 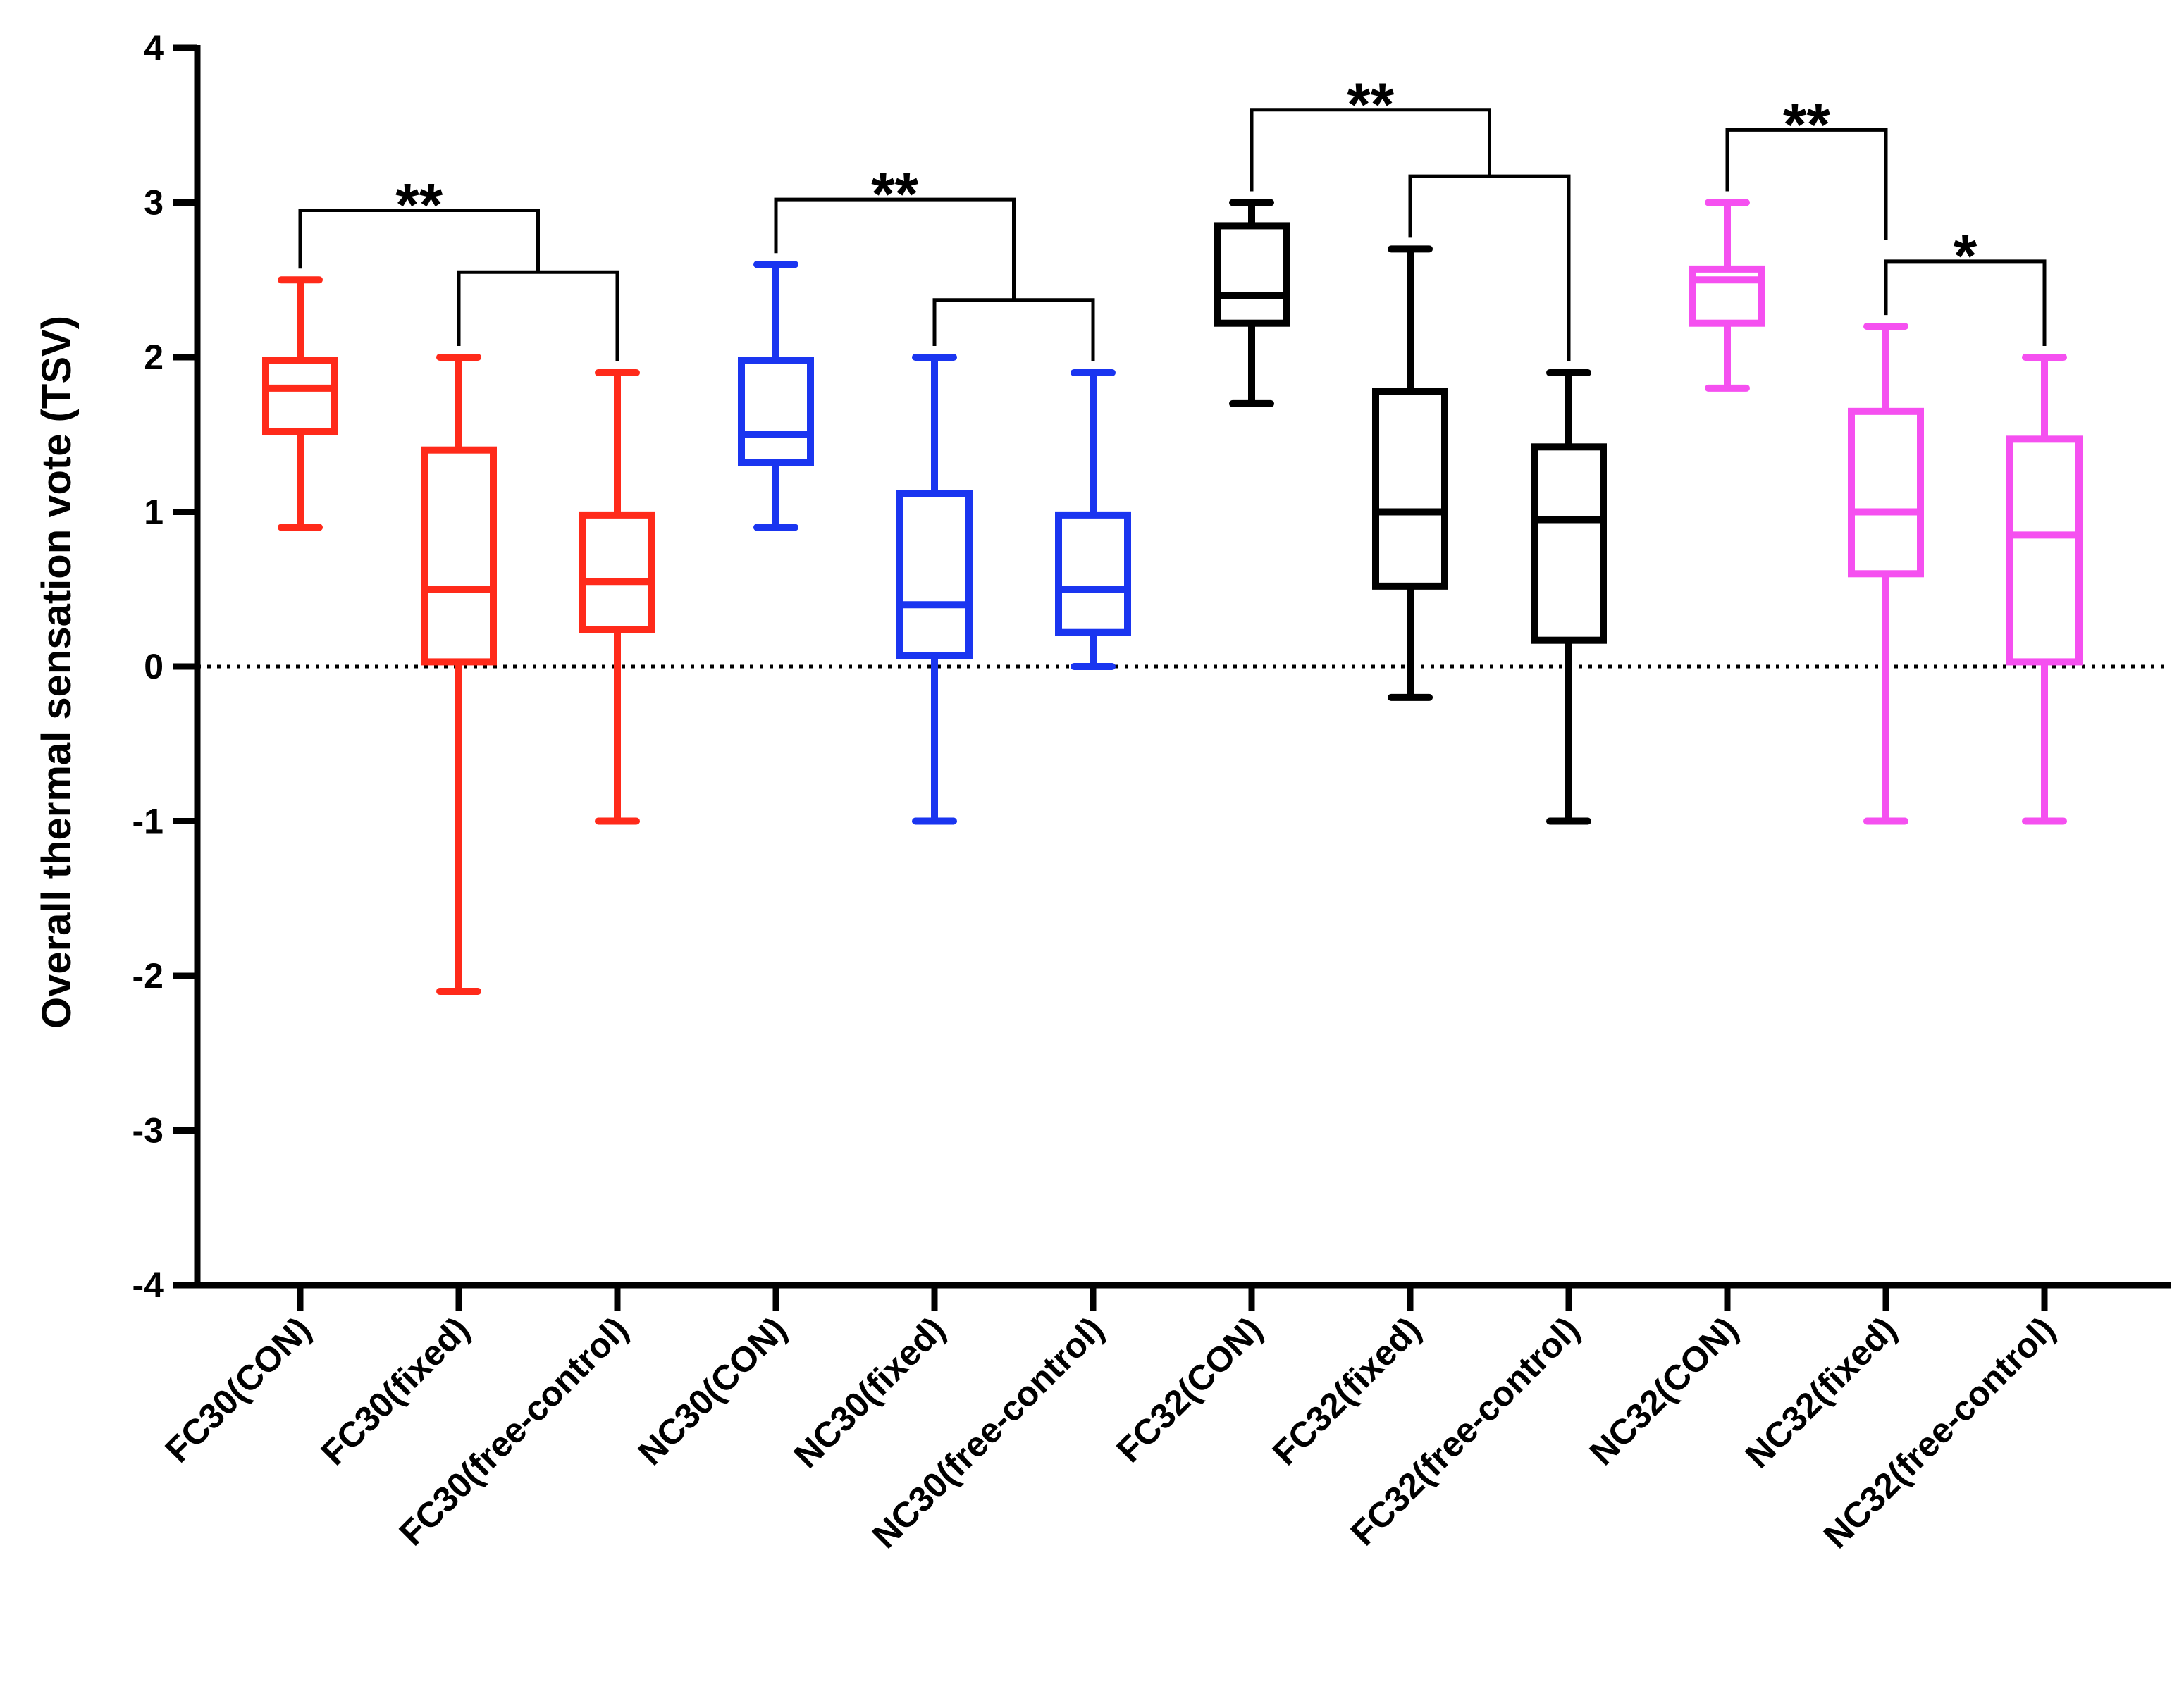 I want to click on x-tick-label: FC30(fixed), so click(x=395, y=1391).